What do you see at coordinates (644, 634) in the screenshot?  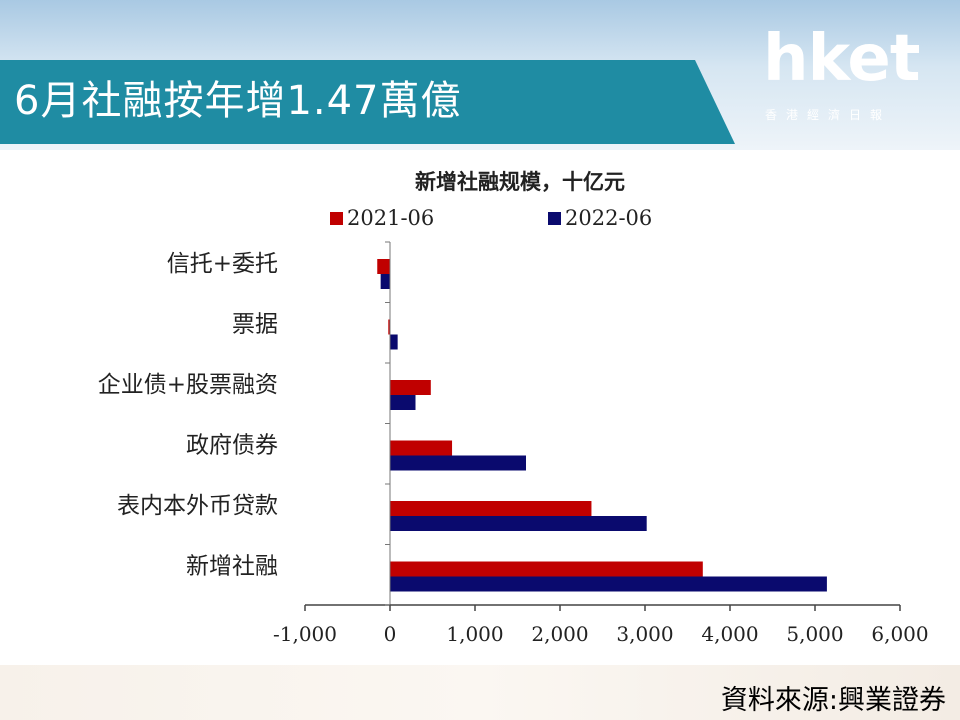 I see `x-tick-label-4: 3,000` at bounding box center [644, 634].